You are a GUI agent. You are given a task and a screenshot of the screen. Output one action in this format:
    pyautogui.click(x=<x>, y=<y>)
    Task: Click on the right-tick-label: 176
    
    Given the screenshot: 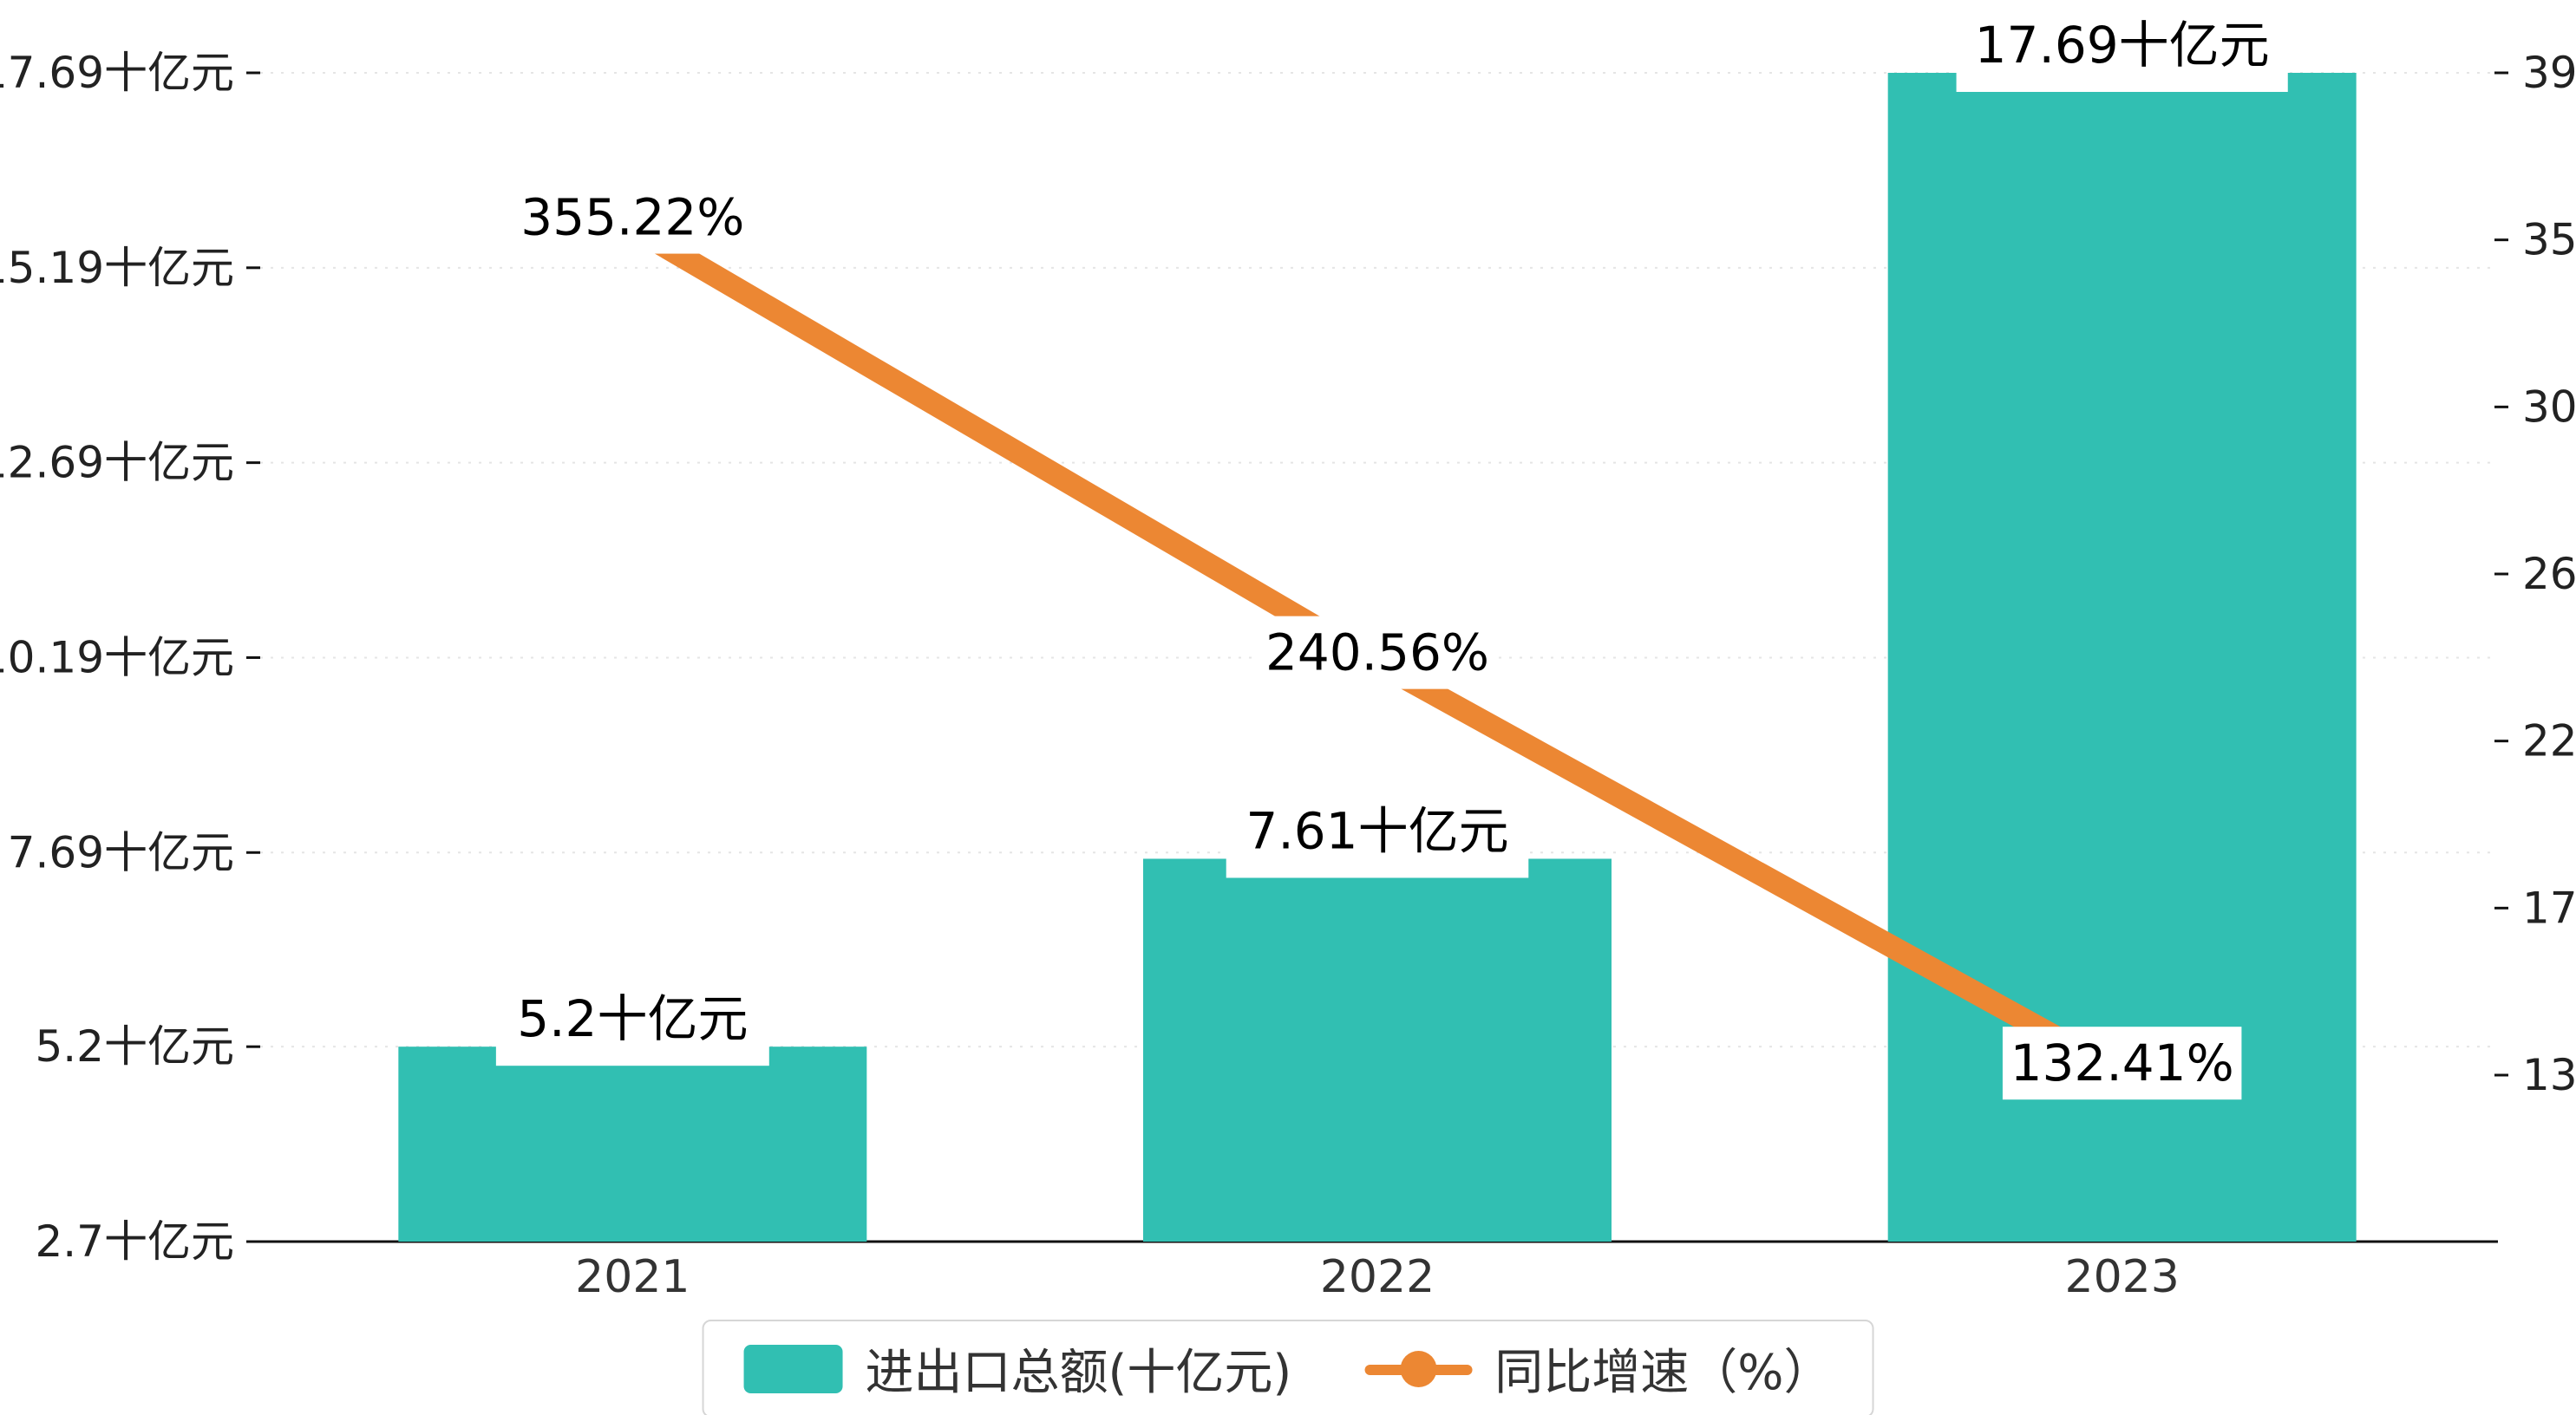 What is the action you would take?
    pyautogui.click(x=2549, y=908)
    